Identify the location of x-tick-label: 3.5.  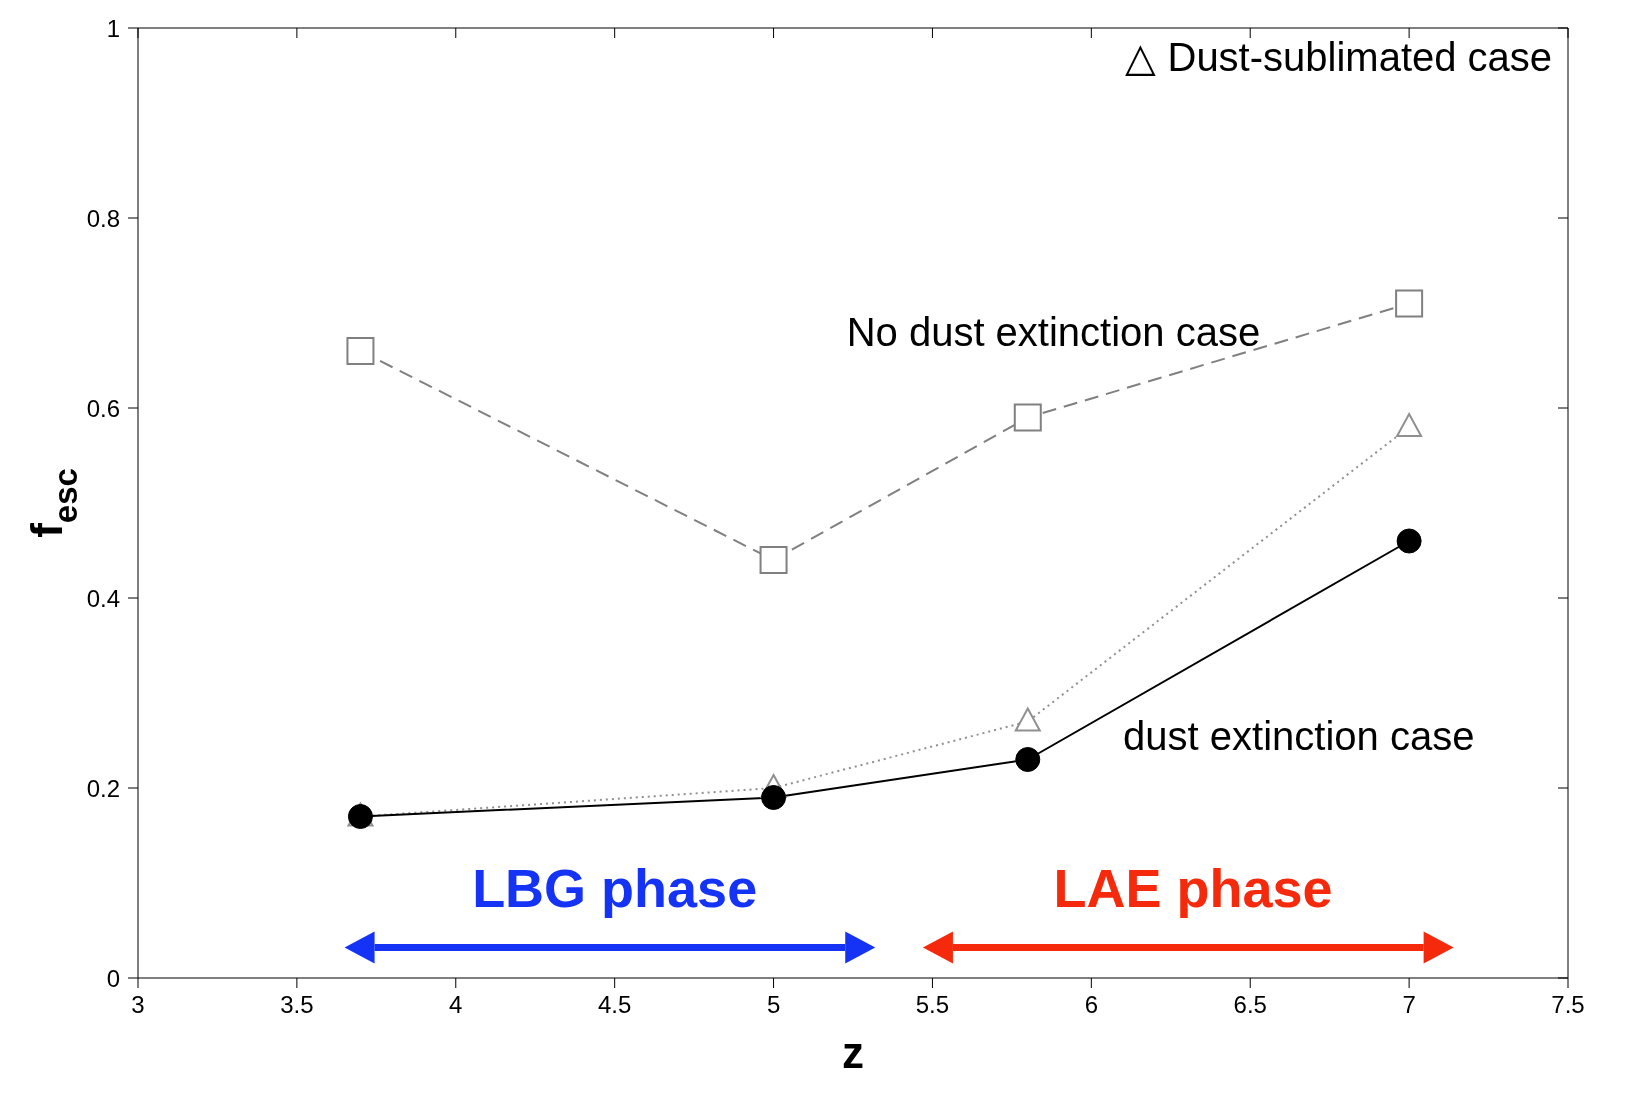
(297, 1005).